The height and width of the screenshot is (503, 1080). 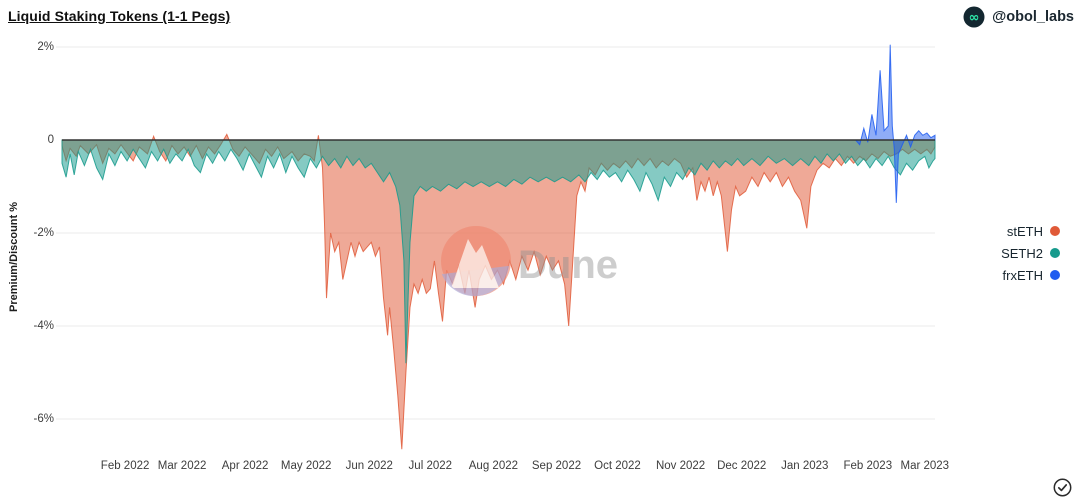 I want to click on legend-label: stETH, so click(x=1024, y=231).